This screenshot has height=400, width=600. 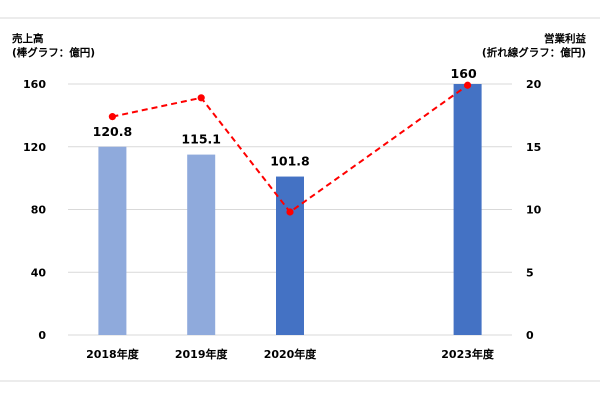 I want to click on left-axis-title-line2: (棒グラフ：億円), so click(x=54, y=53).